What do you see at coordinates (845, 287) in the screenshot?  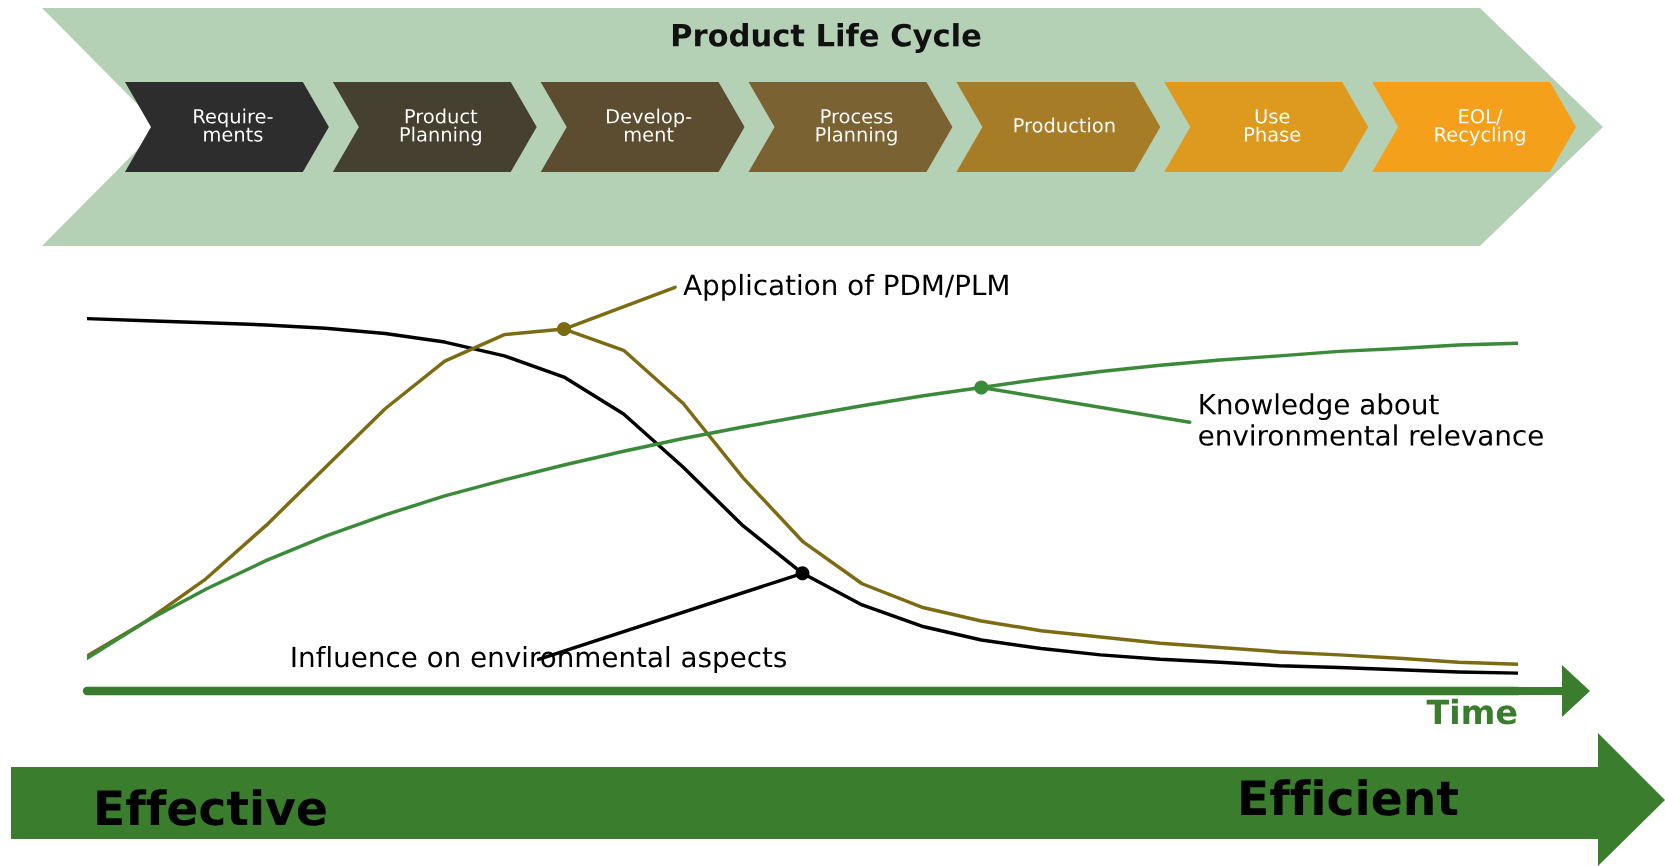 I see `text: Application of PDM/PLM` at bounding box center [845, 287].